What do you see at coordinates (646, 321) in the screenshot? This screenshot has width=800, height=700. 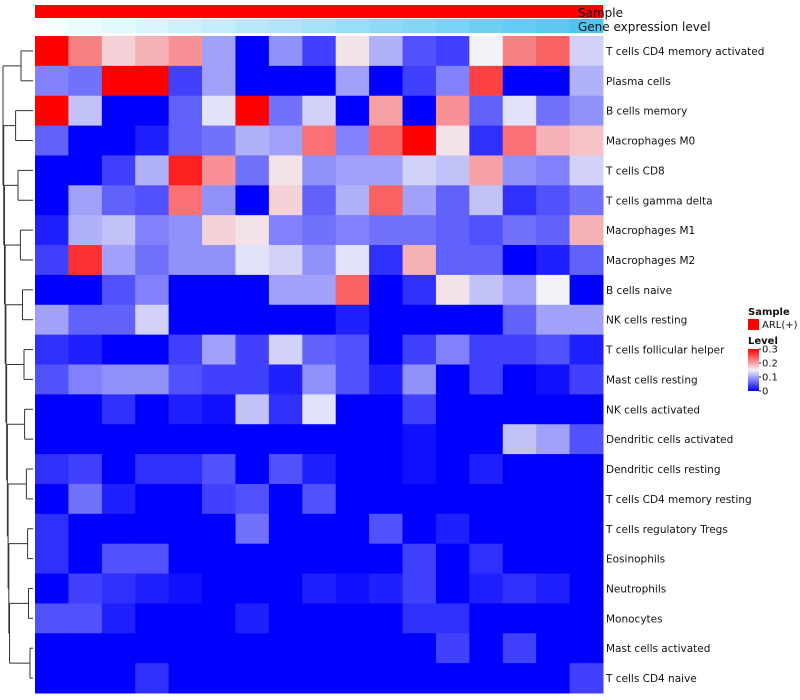 I see `row-label: NK cells resting` at bounding box center [646, 321].